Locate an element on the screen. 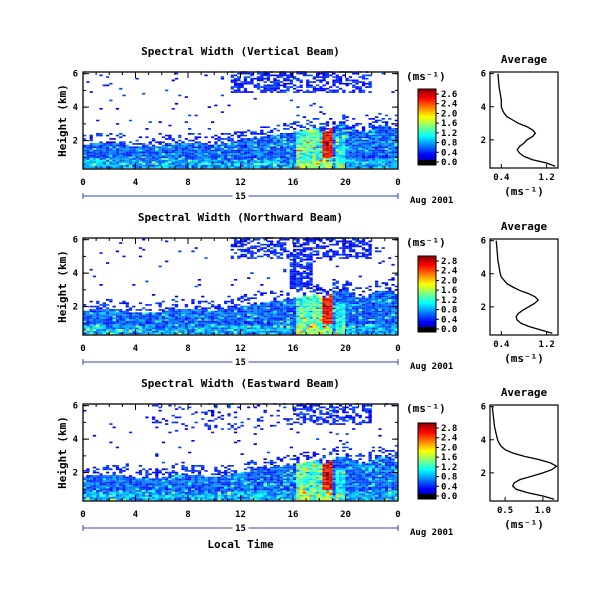 This screenshot has height=598, width=610. colorbar-tick-label: 2.8 is located at coordinates (449, 429).